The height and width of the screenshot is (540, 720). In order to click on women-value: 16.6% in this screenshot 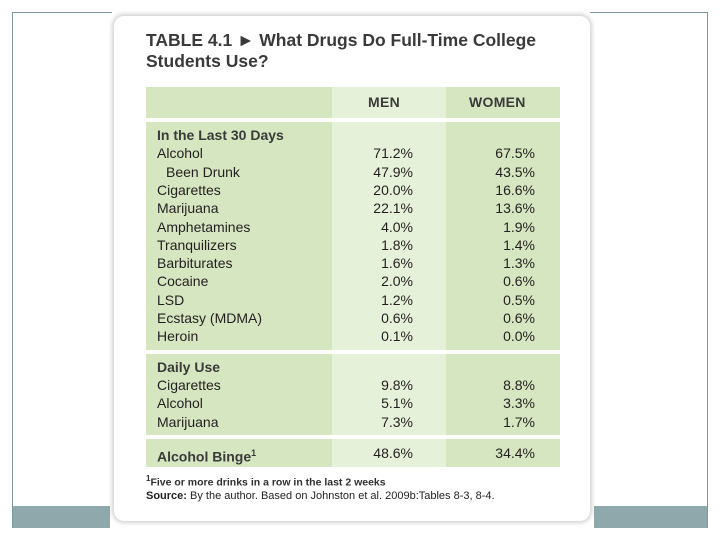, I will do `click(515, 189)`.